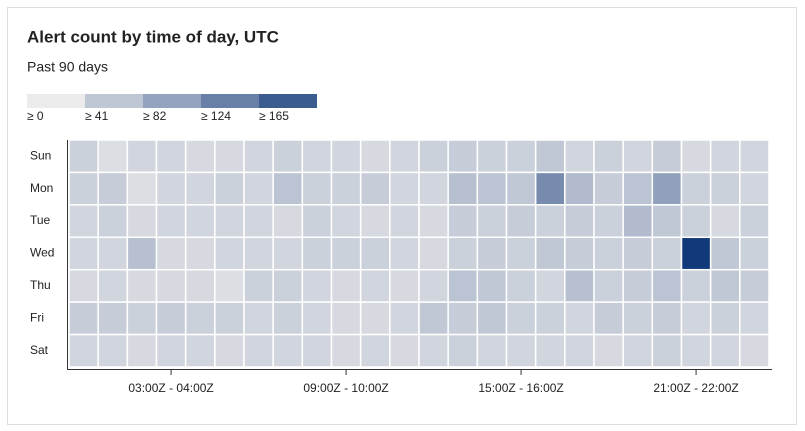  What do you see at coordinates (40, 285) in the screenshot?
I see `y-tick-label: Thu` at bounding box center [40, 285].